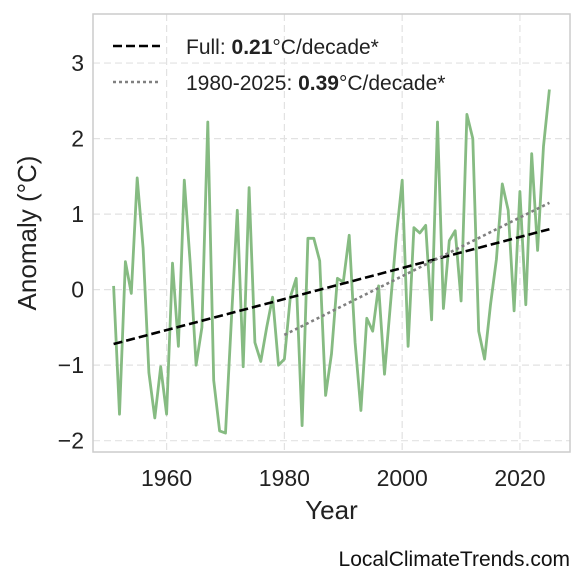  I want to click on x-tick-label: 1980, so click(284, 478).